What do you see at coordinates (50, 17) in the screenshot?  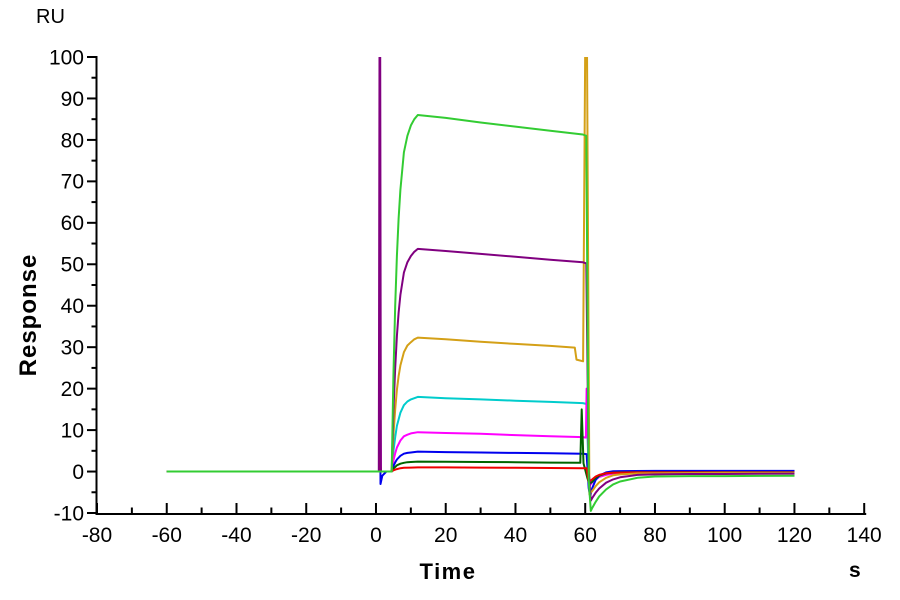 I see `y-axis-unit-label: RU` at bounding box center [50, 17].